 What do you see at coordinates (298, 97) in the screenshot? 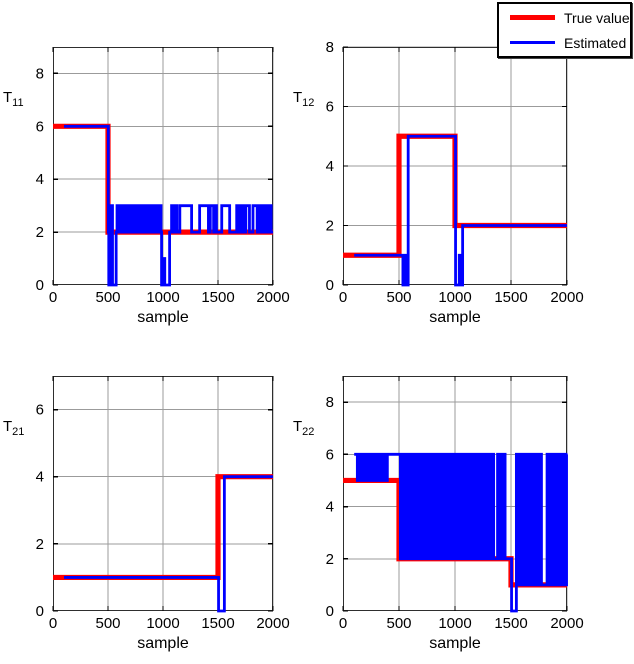
I see `ylabel-t12-main: T` at bounding box center [298, 97].